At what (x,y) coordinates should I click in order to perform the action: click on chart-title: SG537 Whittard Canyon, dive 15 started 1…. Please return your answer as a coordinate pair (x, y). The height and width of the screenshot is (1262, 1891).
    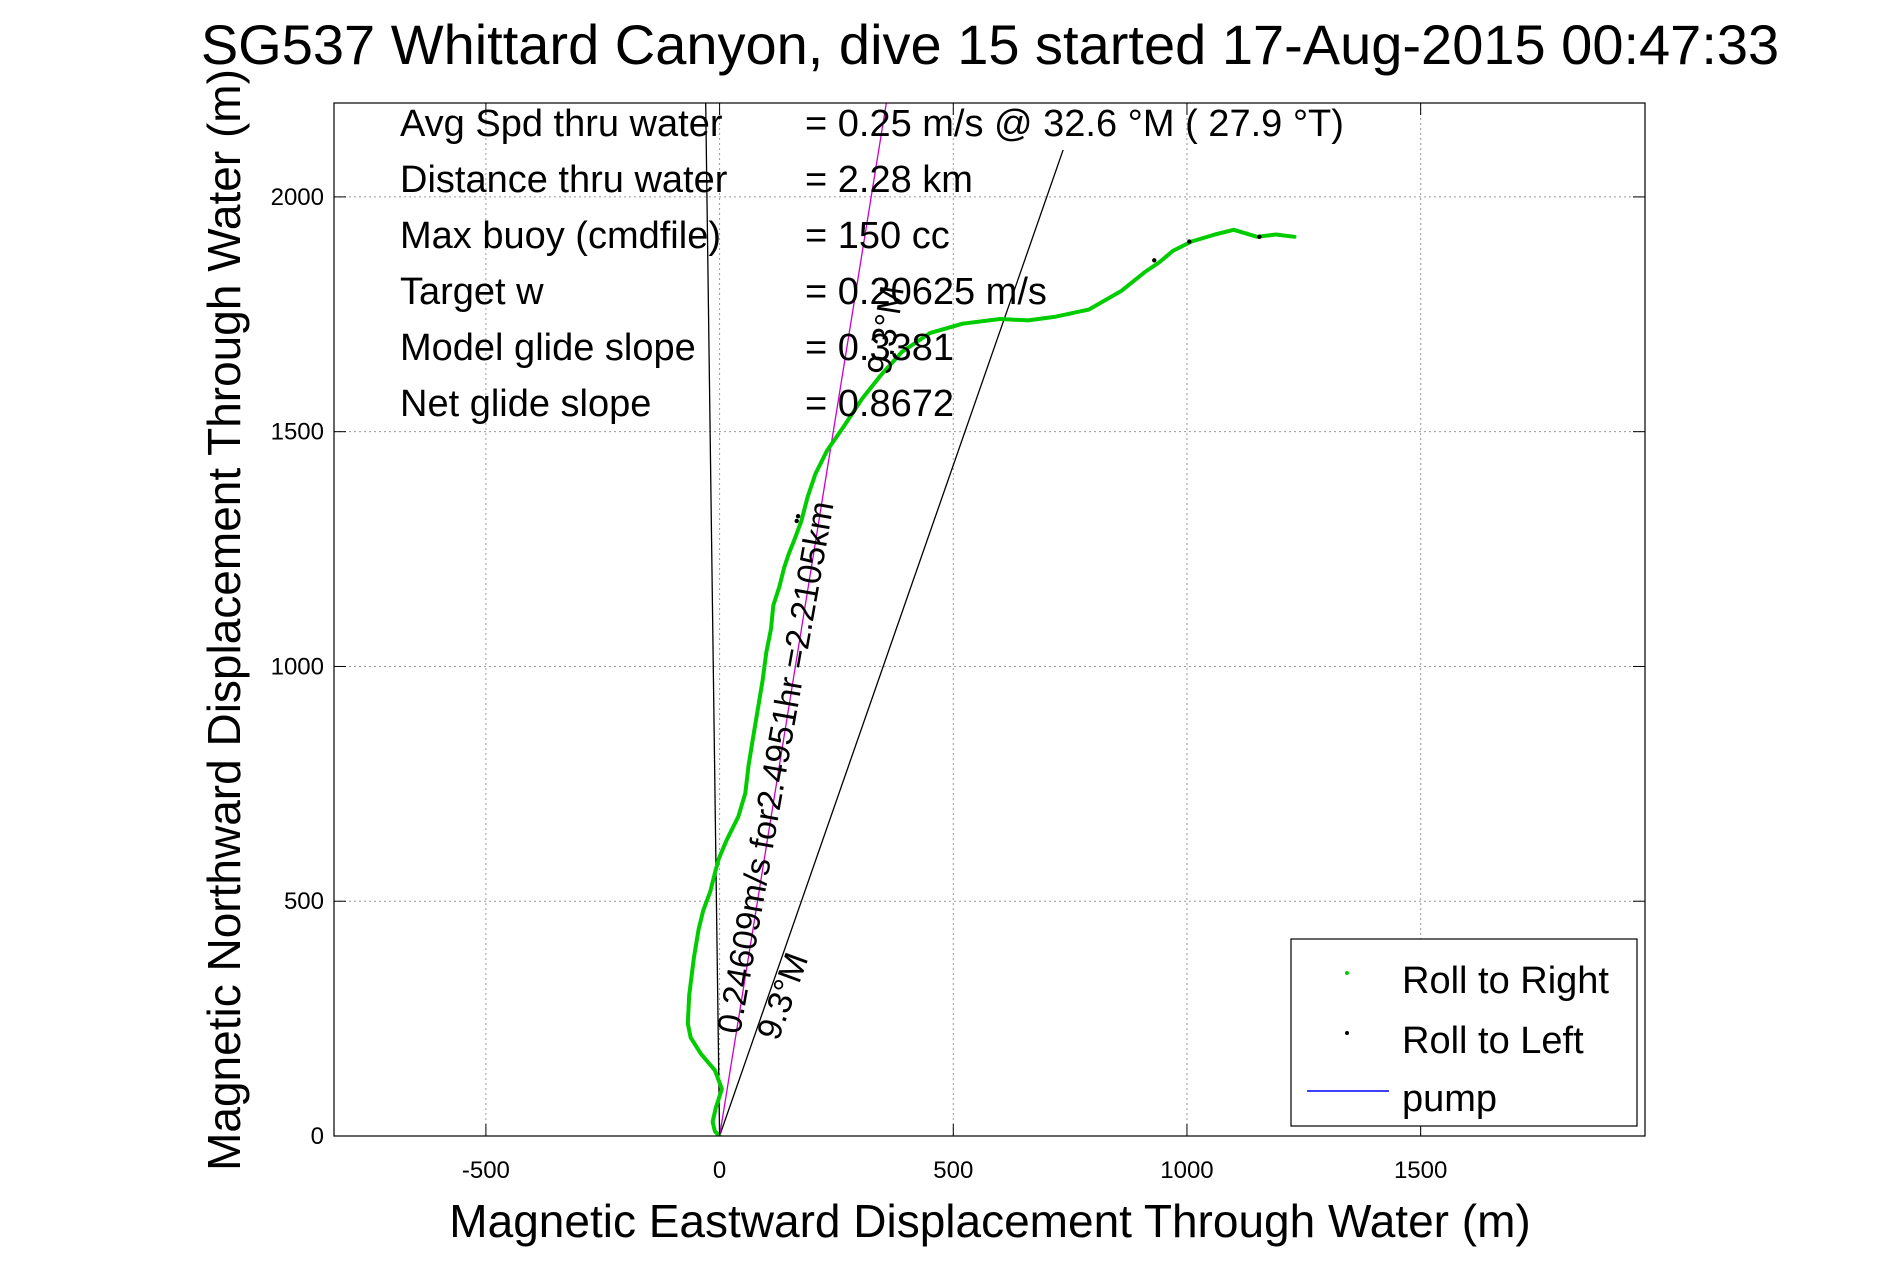
    Looking at the image, I should click on (990, 44).